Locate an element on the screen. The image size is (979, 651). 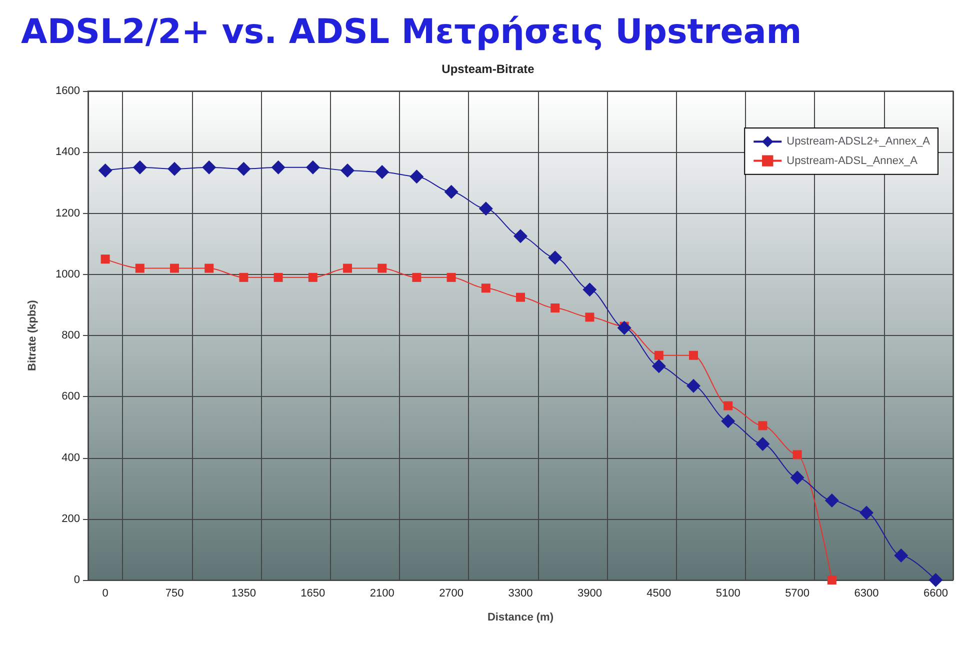
y-tick-label: 400 is located at coordinates (71, 458).